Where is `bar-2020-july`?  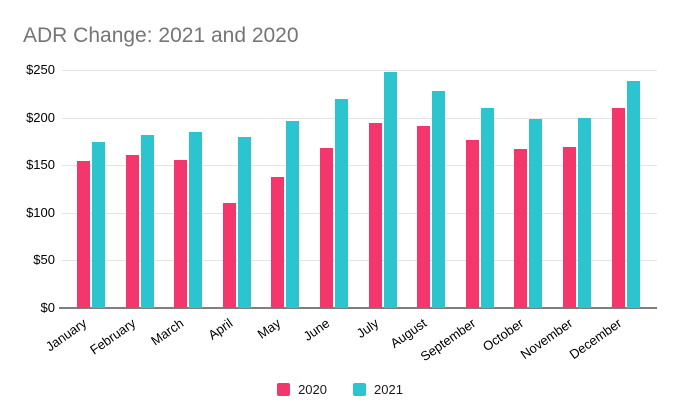 bar-2020-july is located at coordinates (375, 215).